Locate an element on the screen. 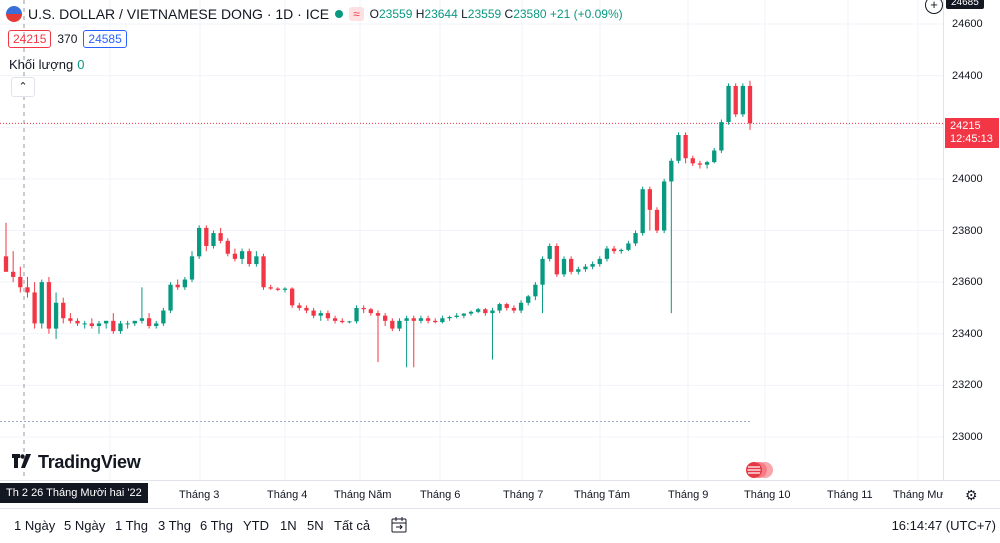 The image size is (1000, 543). month-label: Tháng 7 is located at coordinates (523, 495).